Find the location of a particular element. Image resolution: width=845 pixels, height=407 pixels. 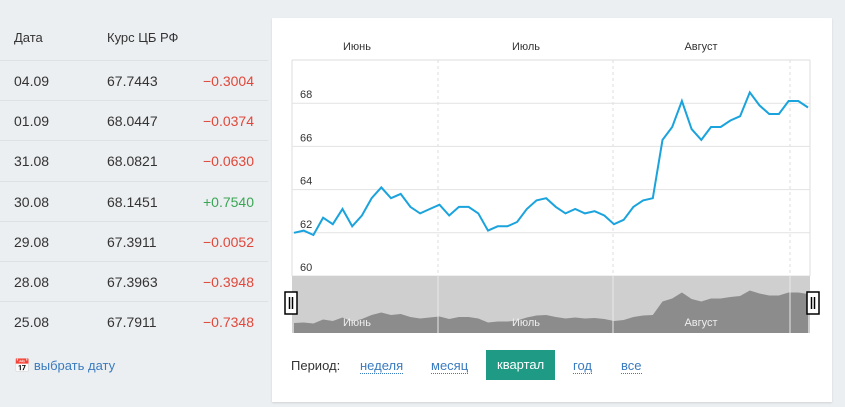

period-option: год is located at coordinates (582, 366).